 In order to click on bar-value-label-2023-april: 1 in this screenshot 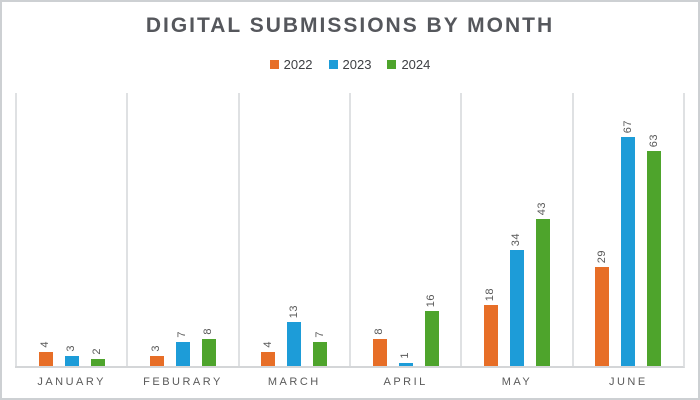, I will do `click(405, 355)`.